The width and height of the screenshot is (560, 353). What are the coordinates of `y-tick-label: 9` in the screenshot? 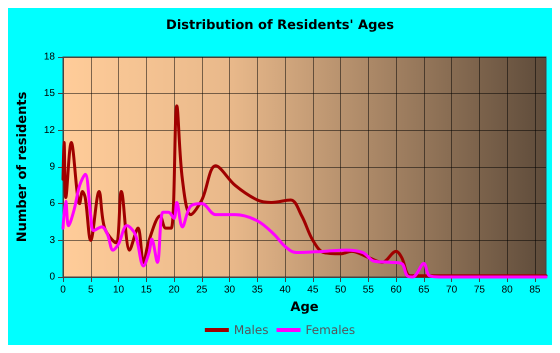 It's located at (52, 167).